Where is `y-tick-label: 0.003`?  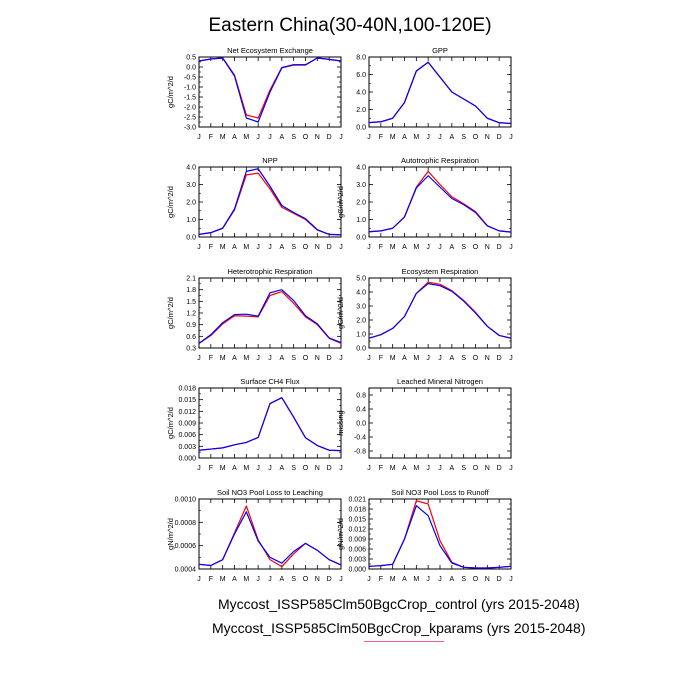 y-tick-label: 0.003 is located at coordinates (357, 560).